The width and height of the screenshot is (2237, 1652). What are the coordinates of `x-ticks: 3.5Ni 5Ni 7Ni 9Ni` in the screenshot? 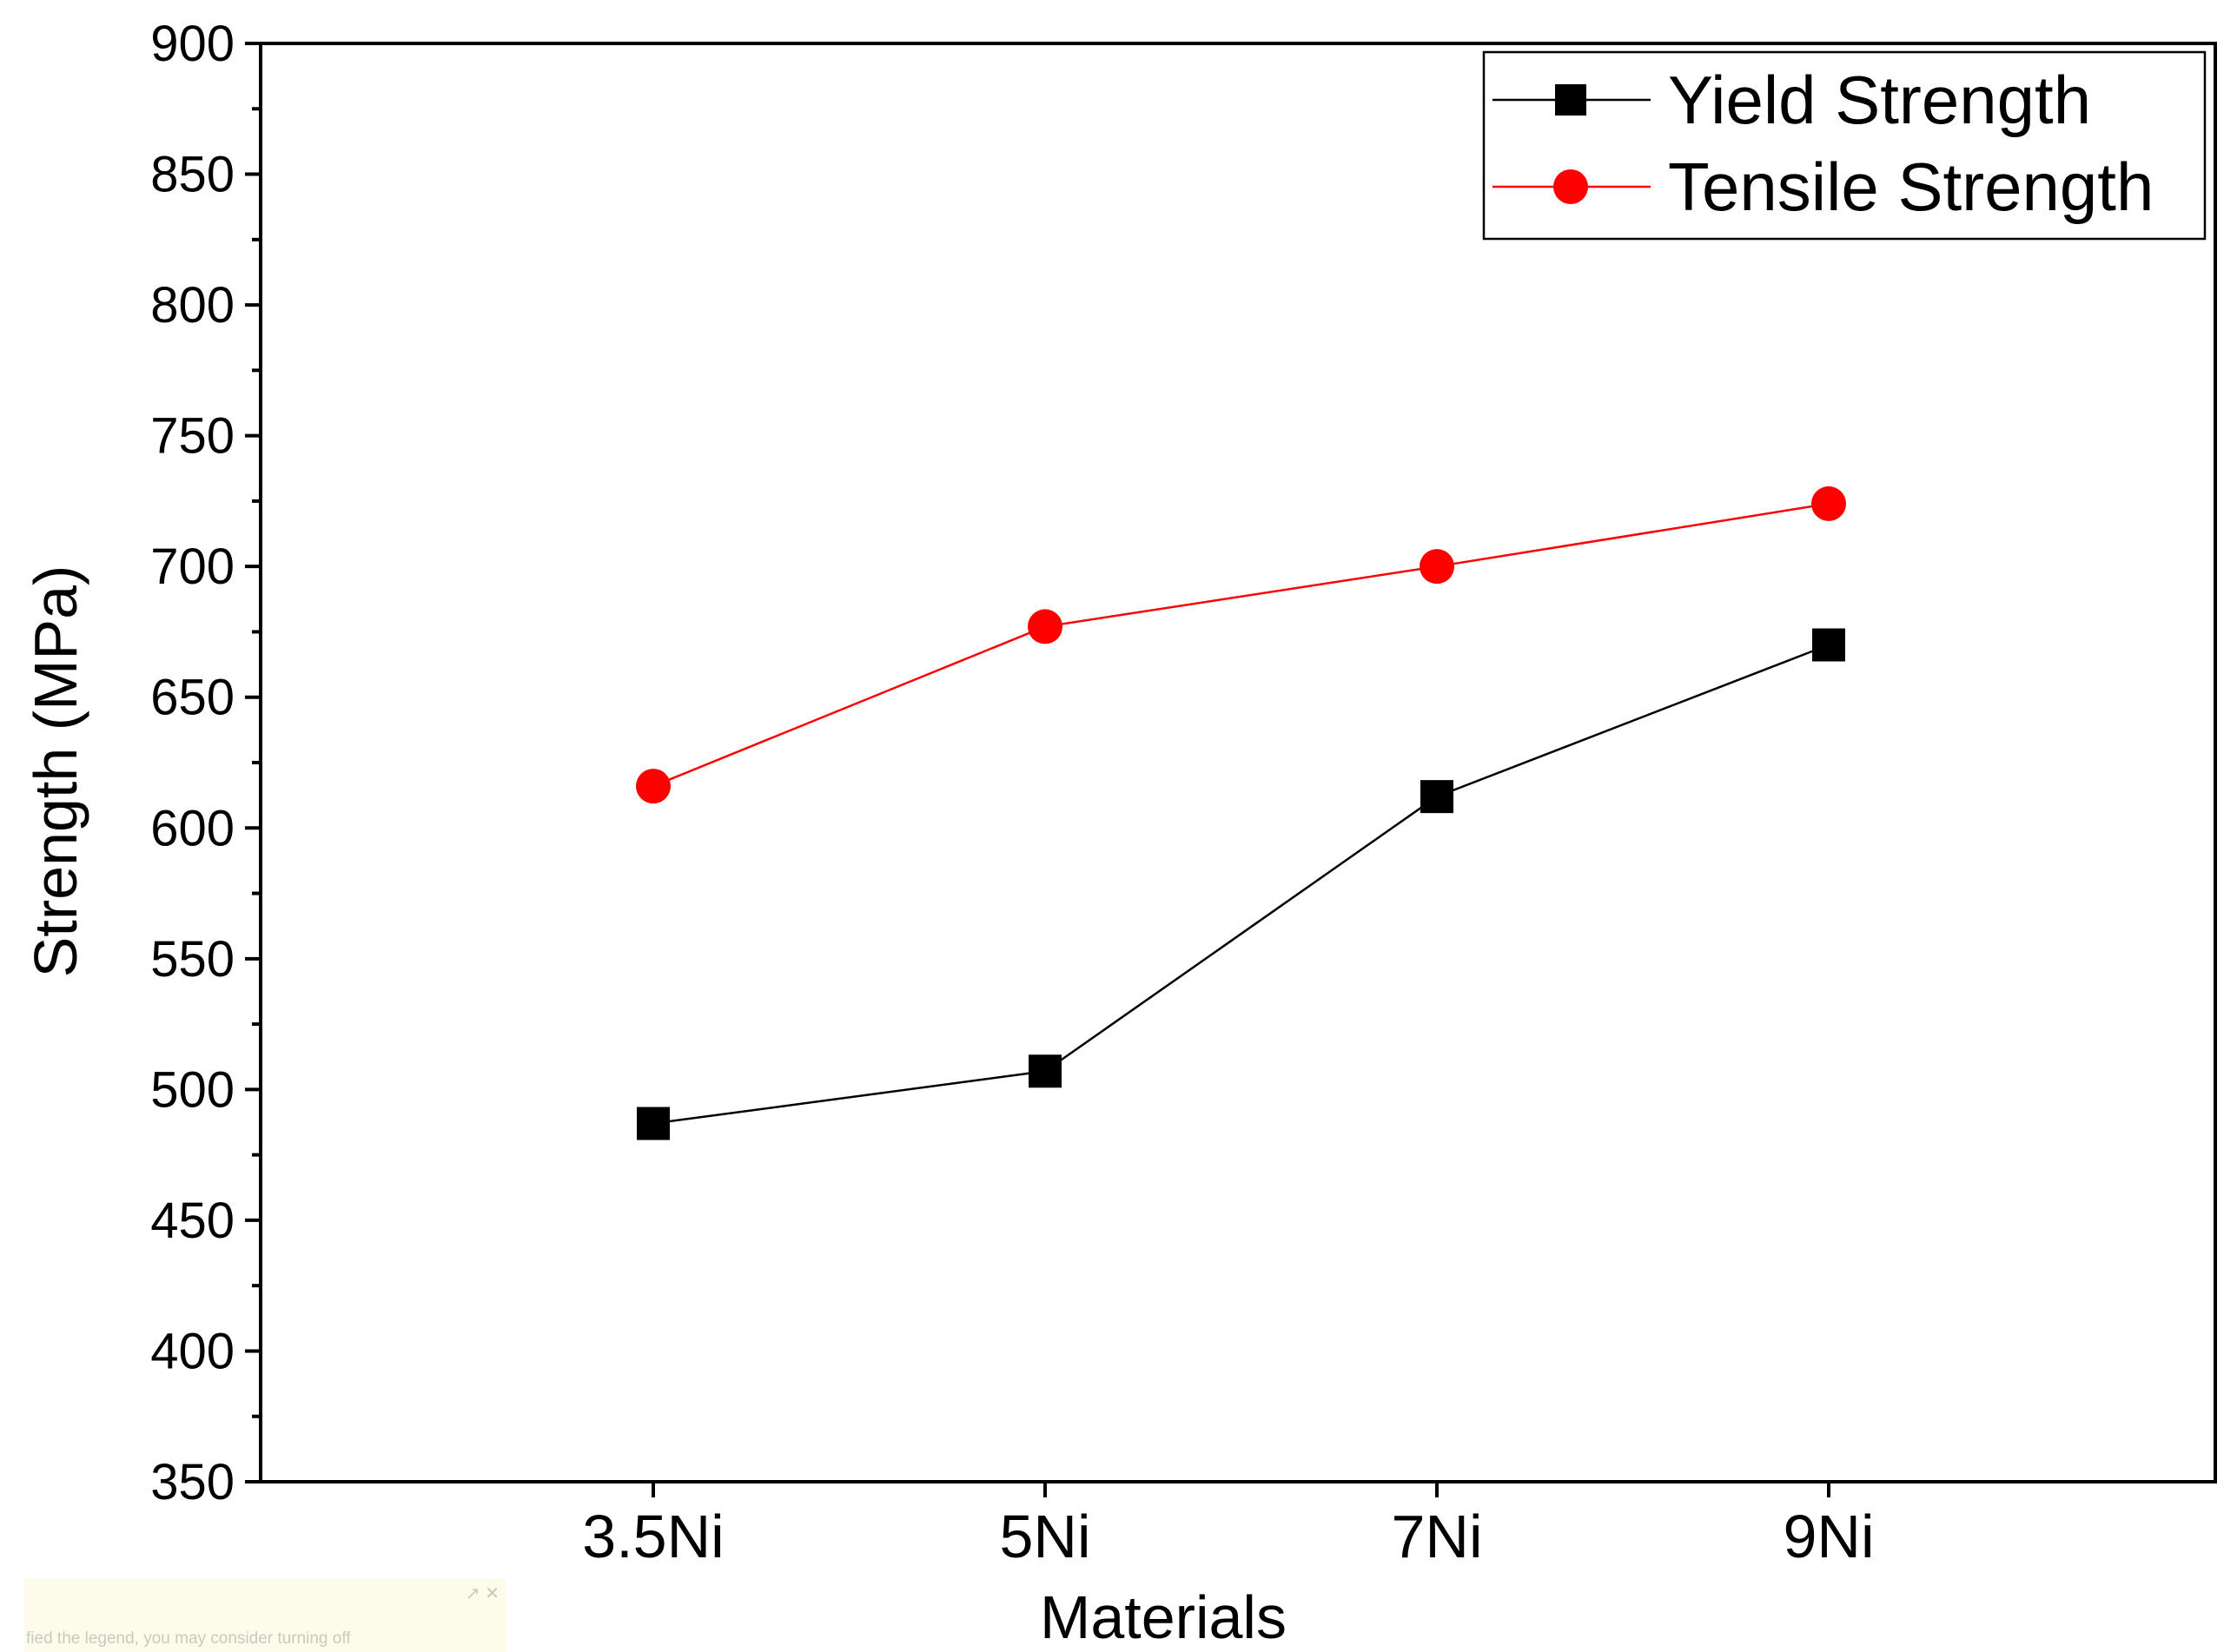 It's located at (1228, 1526).